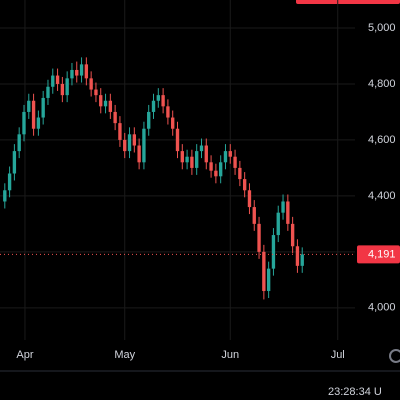 The height and width of the screenshot is (400, 400). I want to click on last-price-badge, so click(378, 254).